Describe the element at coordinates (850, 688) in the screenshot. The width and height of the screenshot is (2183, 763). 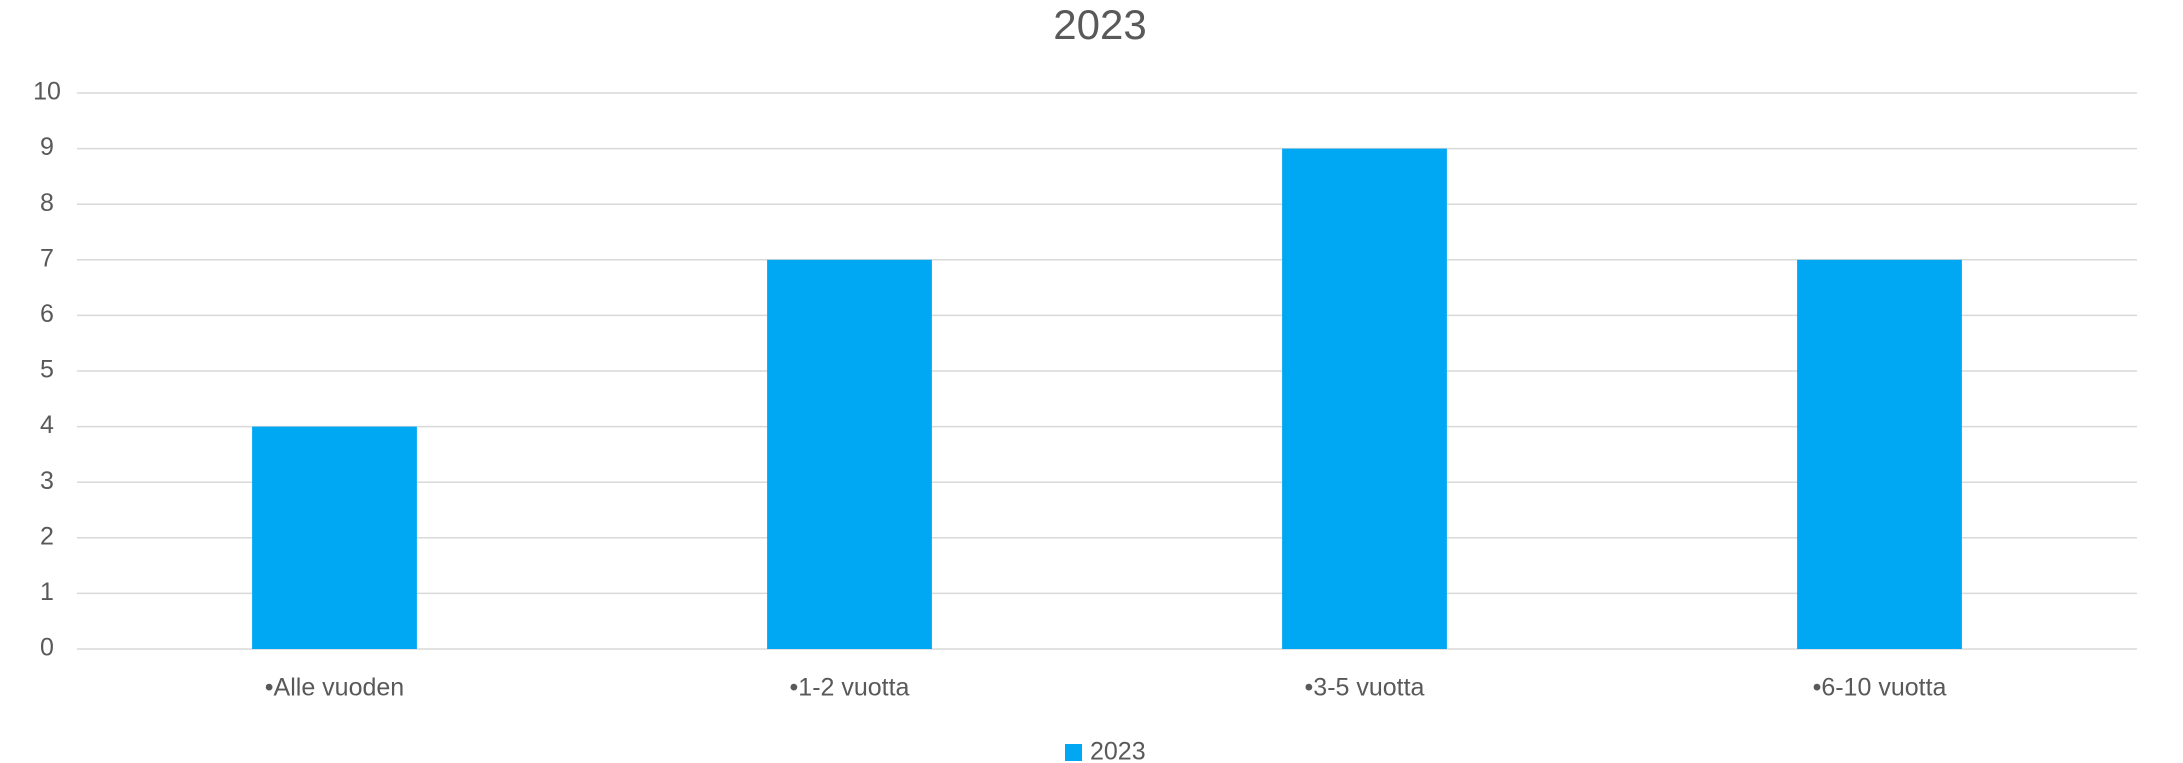
I see `x-tick-label: •1-2 vuotta` at that location.